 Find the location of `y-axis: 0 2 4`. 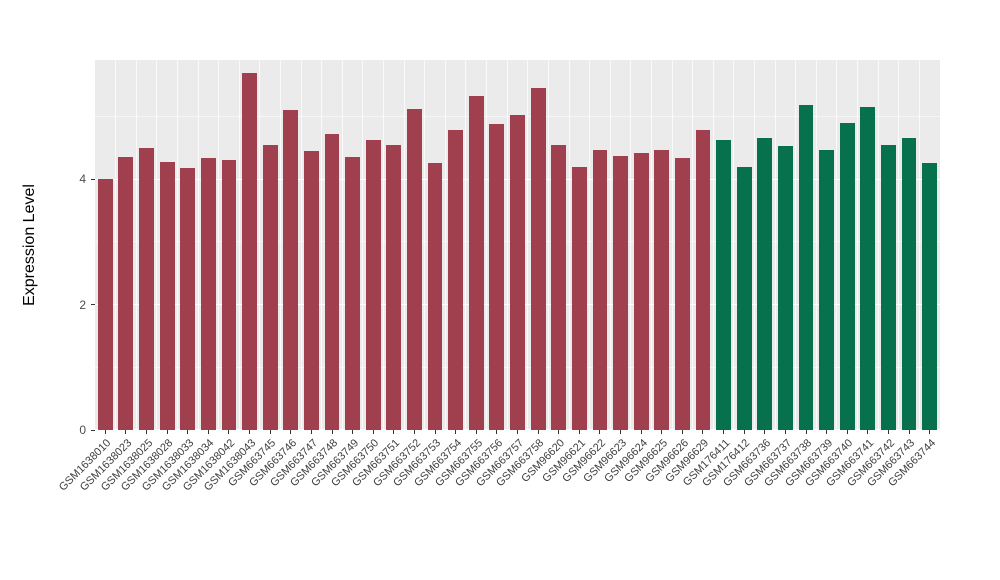

y-axis: 0 2 4 is located at coordinates (47, 248).